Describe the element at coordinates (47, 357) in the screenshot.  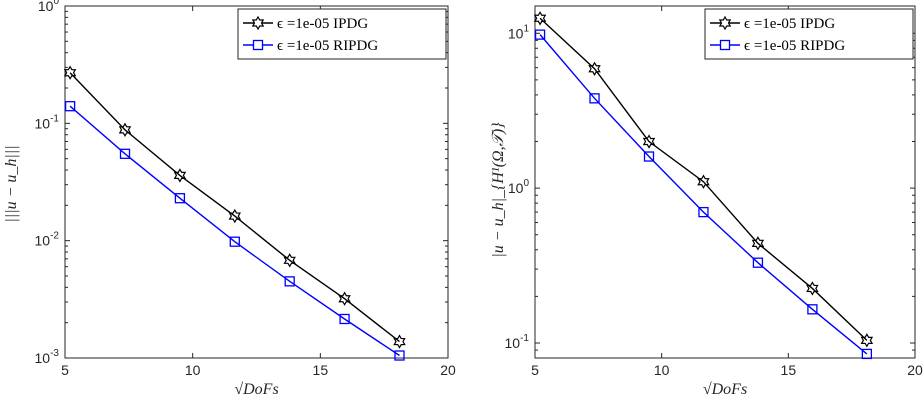
I see `y-tick-label: 10⁻³` at that location.